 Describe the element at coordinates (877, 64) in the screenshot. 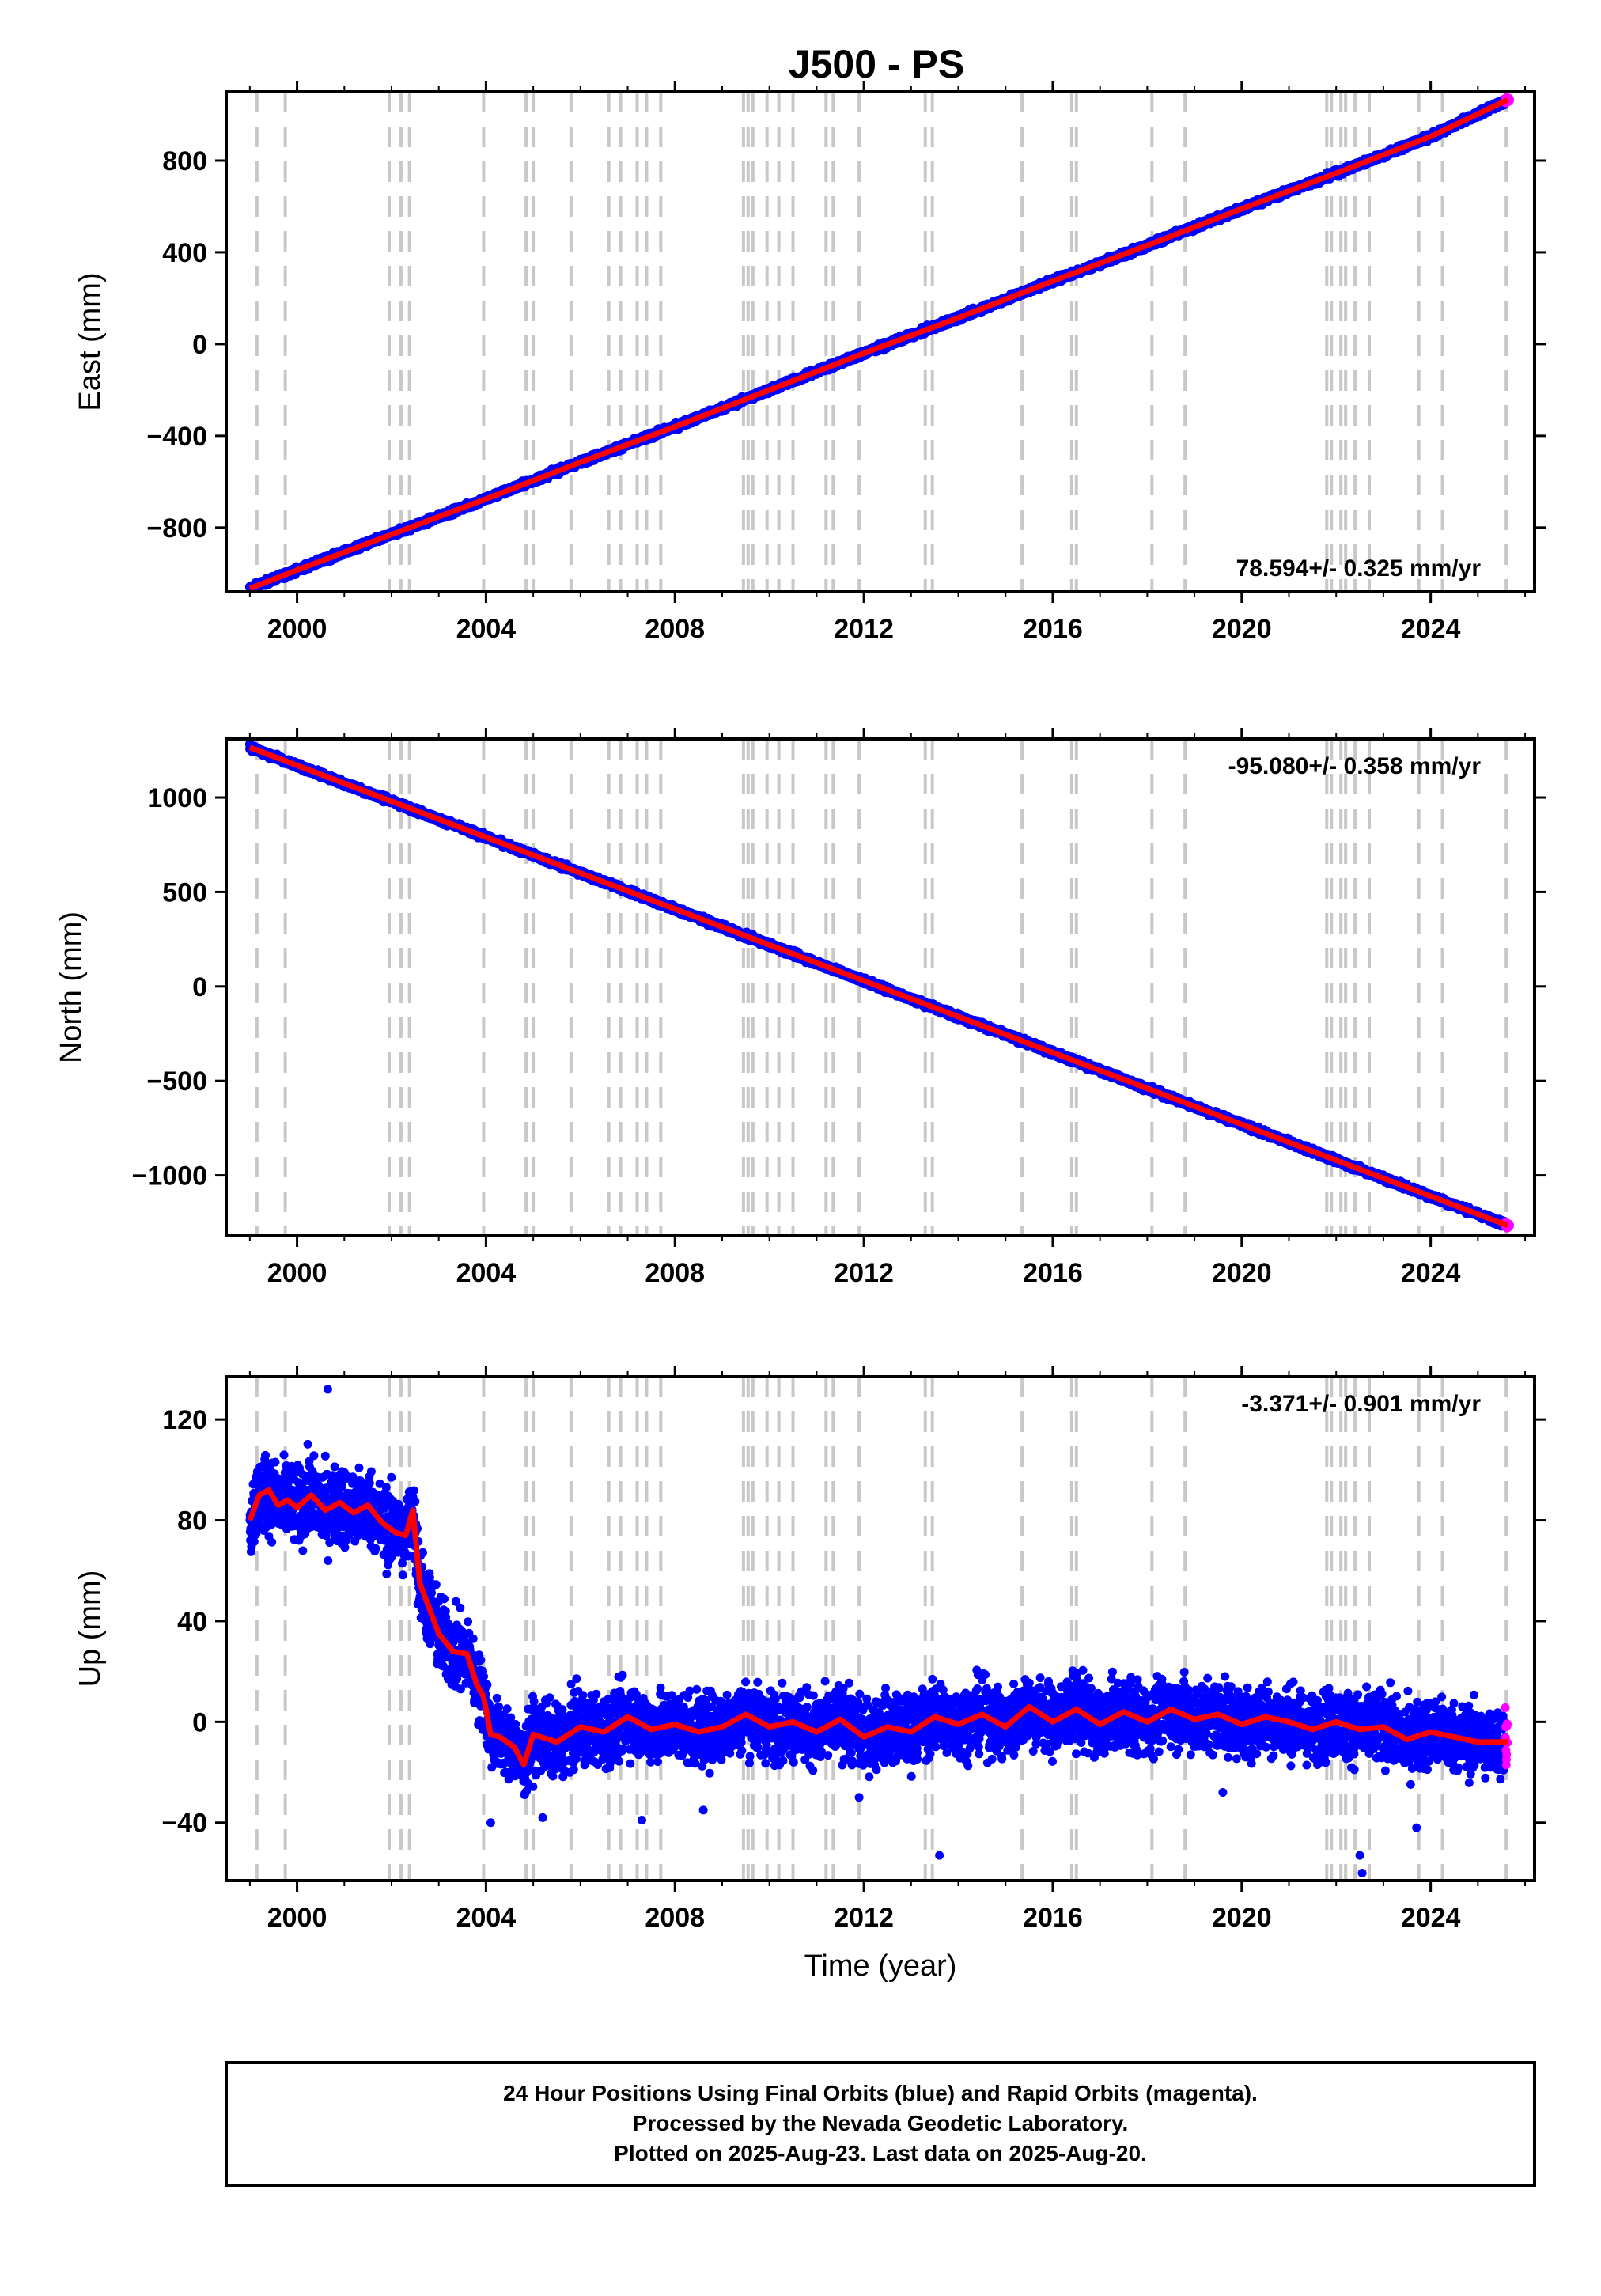

I see `chart-title: J500 - PS` at that location.